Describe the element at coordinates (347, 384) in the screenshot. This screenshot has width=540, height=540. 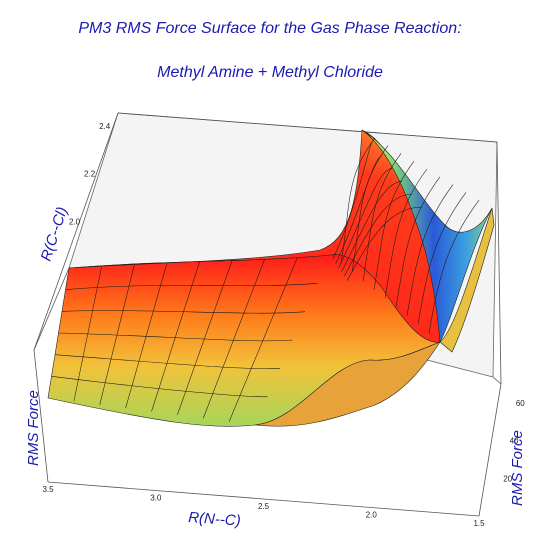
I see `surface-curl` at that location.